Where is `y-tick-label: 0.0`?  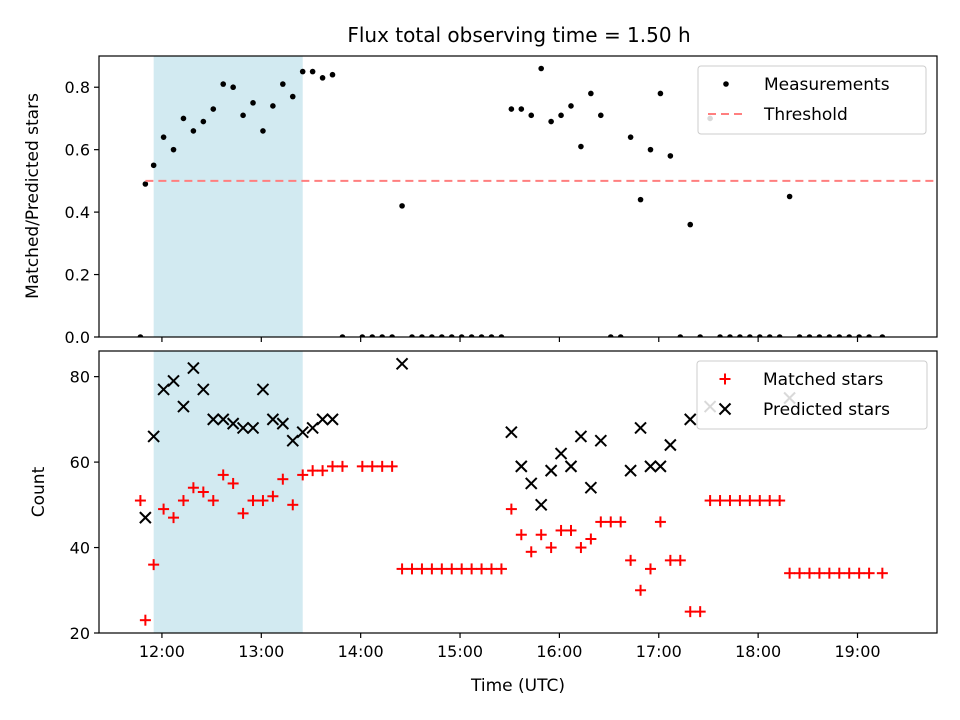 y-tick-label: 0.0 is located at coordinates (77, 337).